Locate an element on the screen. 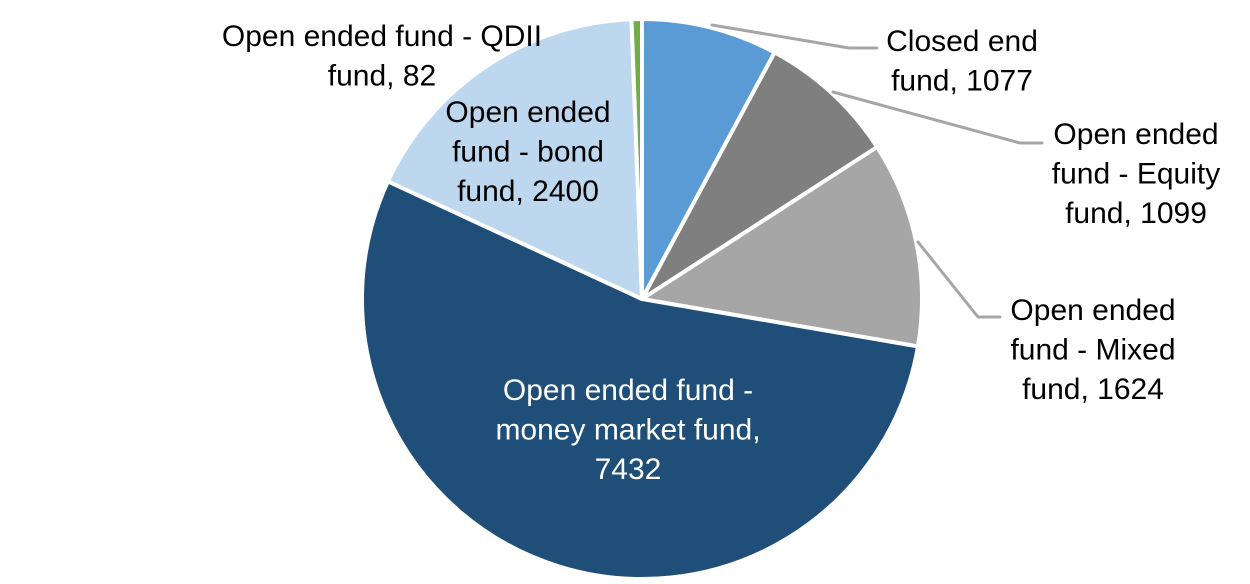  slice-label-open-ended-fund-mixed-fund: Open ended fund - Mixed fund, 1624 is located at coordinates (1092, 350).